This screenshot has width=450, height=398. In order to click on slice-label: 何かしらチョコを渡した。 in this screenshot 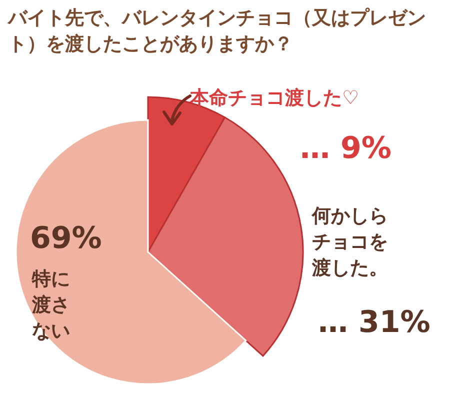, I will do `click(349, 242)`.